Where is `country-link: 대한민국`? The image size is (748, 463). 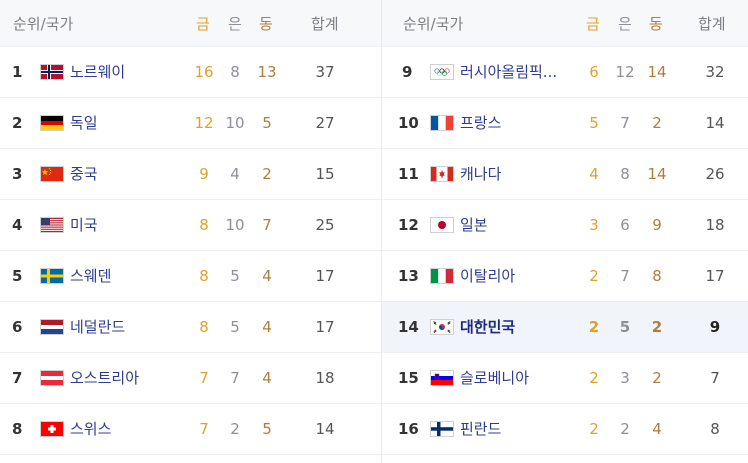
country-link: 대한민국 is located at coordinates (488, 327).